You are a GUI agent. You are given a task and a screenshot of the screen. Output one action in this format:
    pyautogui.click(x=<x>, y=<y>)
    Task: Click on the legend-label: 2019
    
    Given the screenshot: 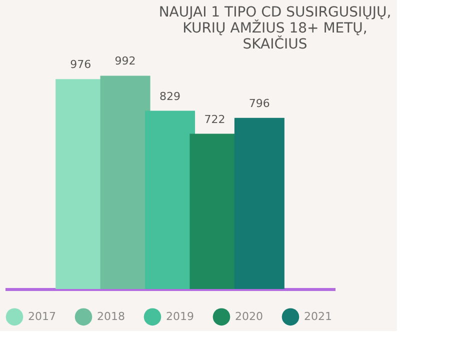 What is the action you would take?
    pyautogui.click(x=180, y=316)
    